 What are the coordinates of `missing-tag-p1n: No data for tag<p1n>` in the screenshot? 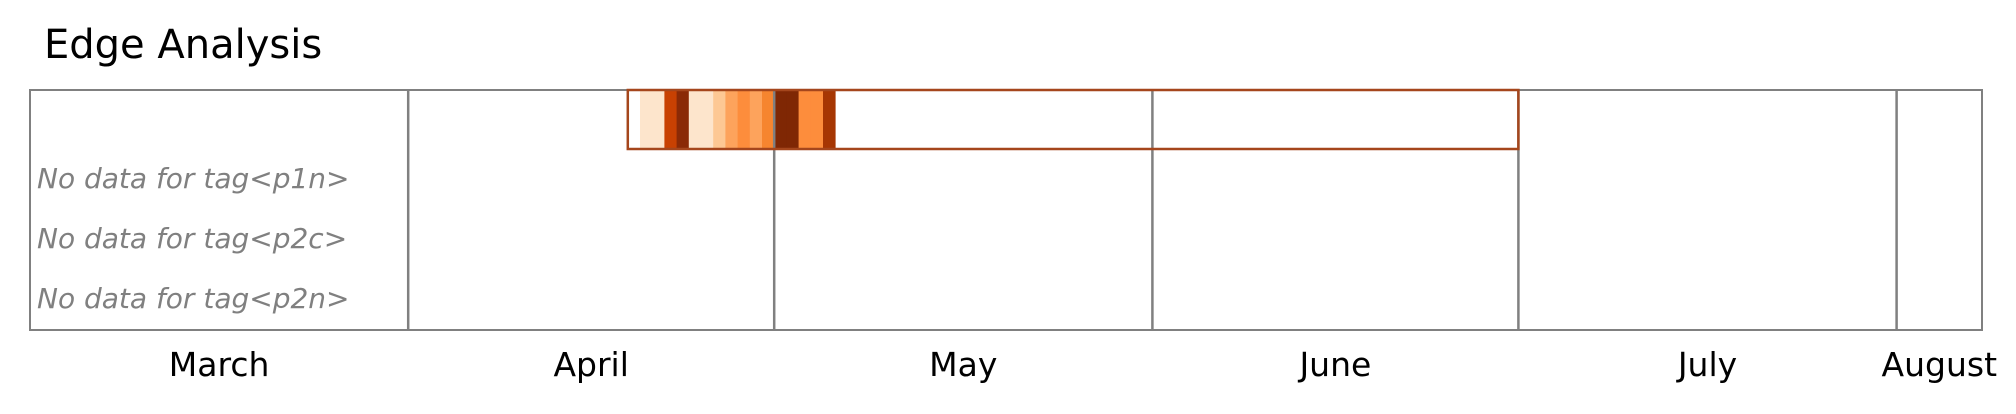 It's located at (193, 178).